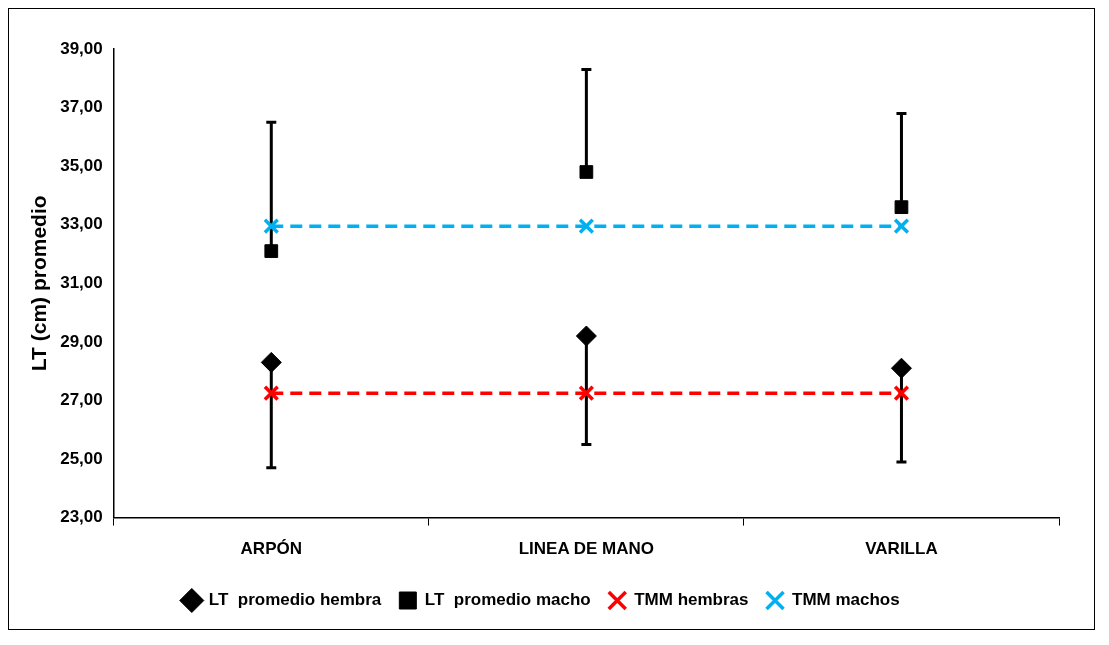 Image resolution: width=1109 pixels, height=645 pixels. What do you see at coordinates (81, 107) in the screenshot?
I see `y-tick-label: 37,00` at bounding box center [81, 107].